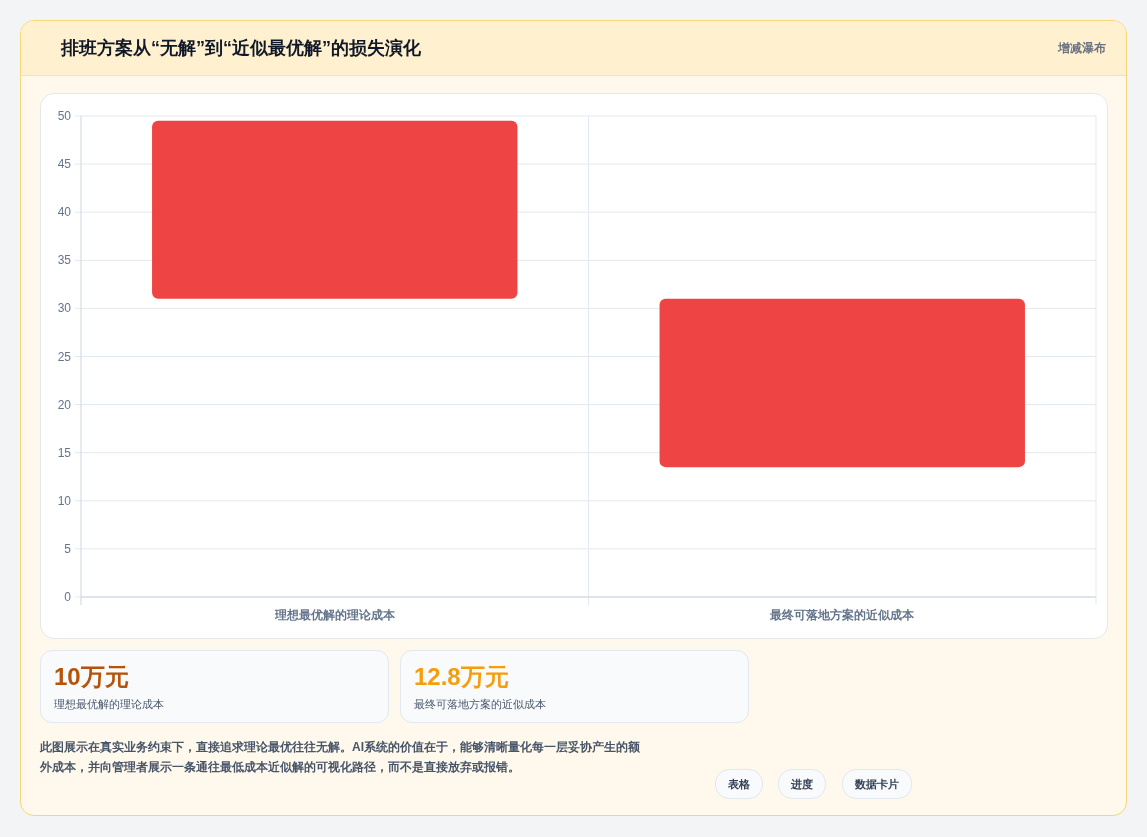  Describe the element at coordinates (461, 677) in the screenshot. I see `text: 12.8万元` at that location.